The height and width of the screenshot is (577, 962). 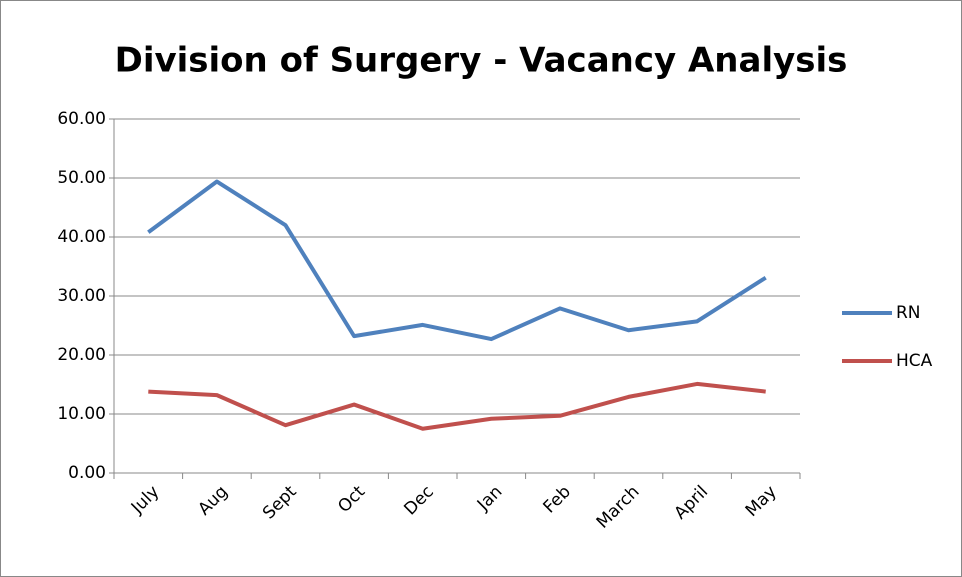 What do you see at coordinates (481, 61) in the screenshot?
I see `chart-title: Division of Surgery - Vacancy Analysis` at bounding box center [481, 61].